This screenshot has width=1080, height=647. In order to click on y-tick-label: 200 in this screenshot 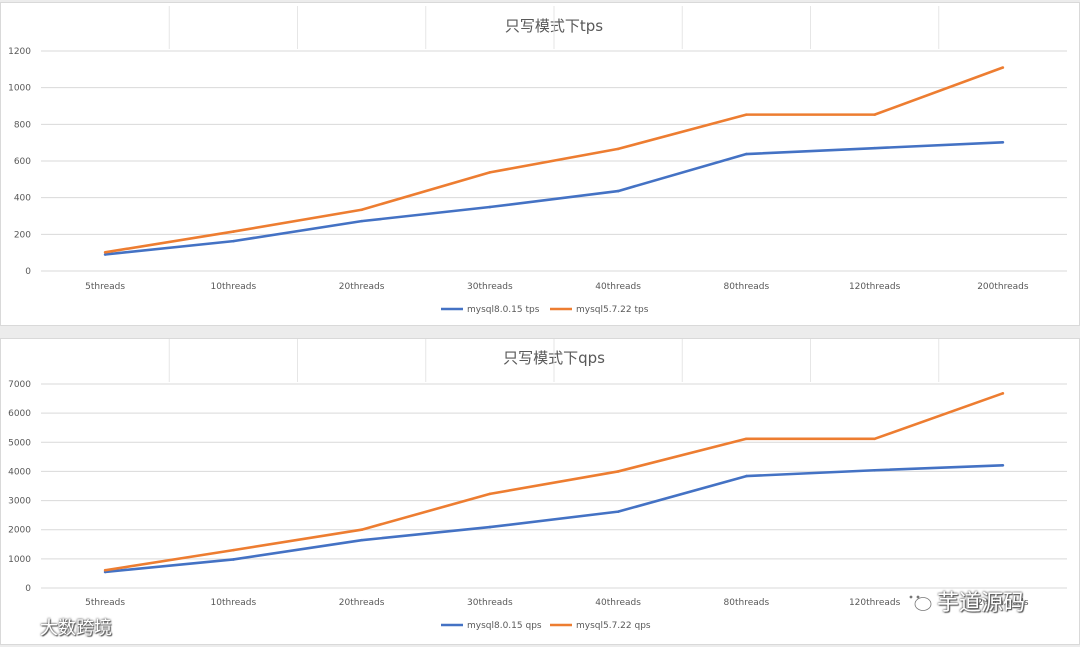, I will do `click(22, 235)`.